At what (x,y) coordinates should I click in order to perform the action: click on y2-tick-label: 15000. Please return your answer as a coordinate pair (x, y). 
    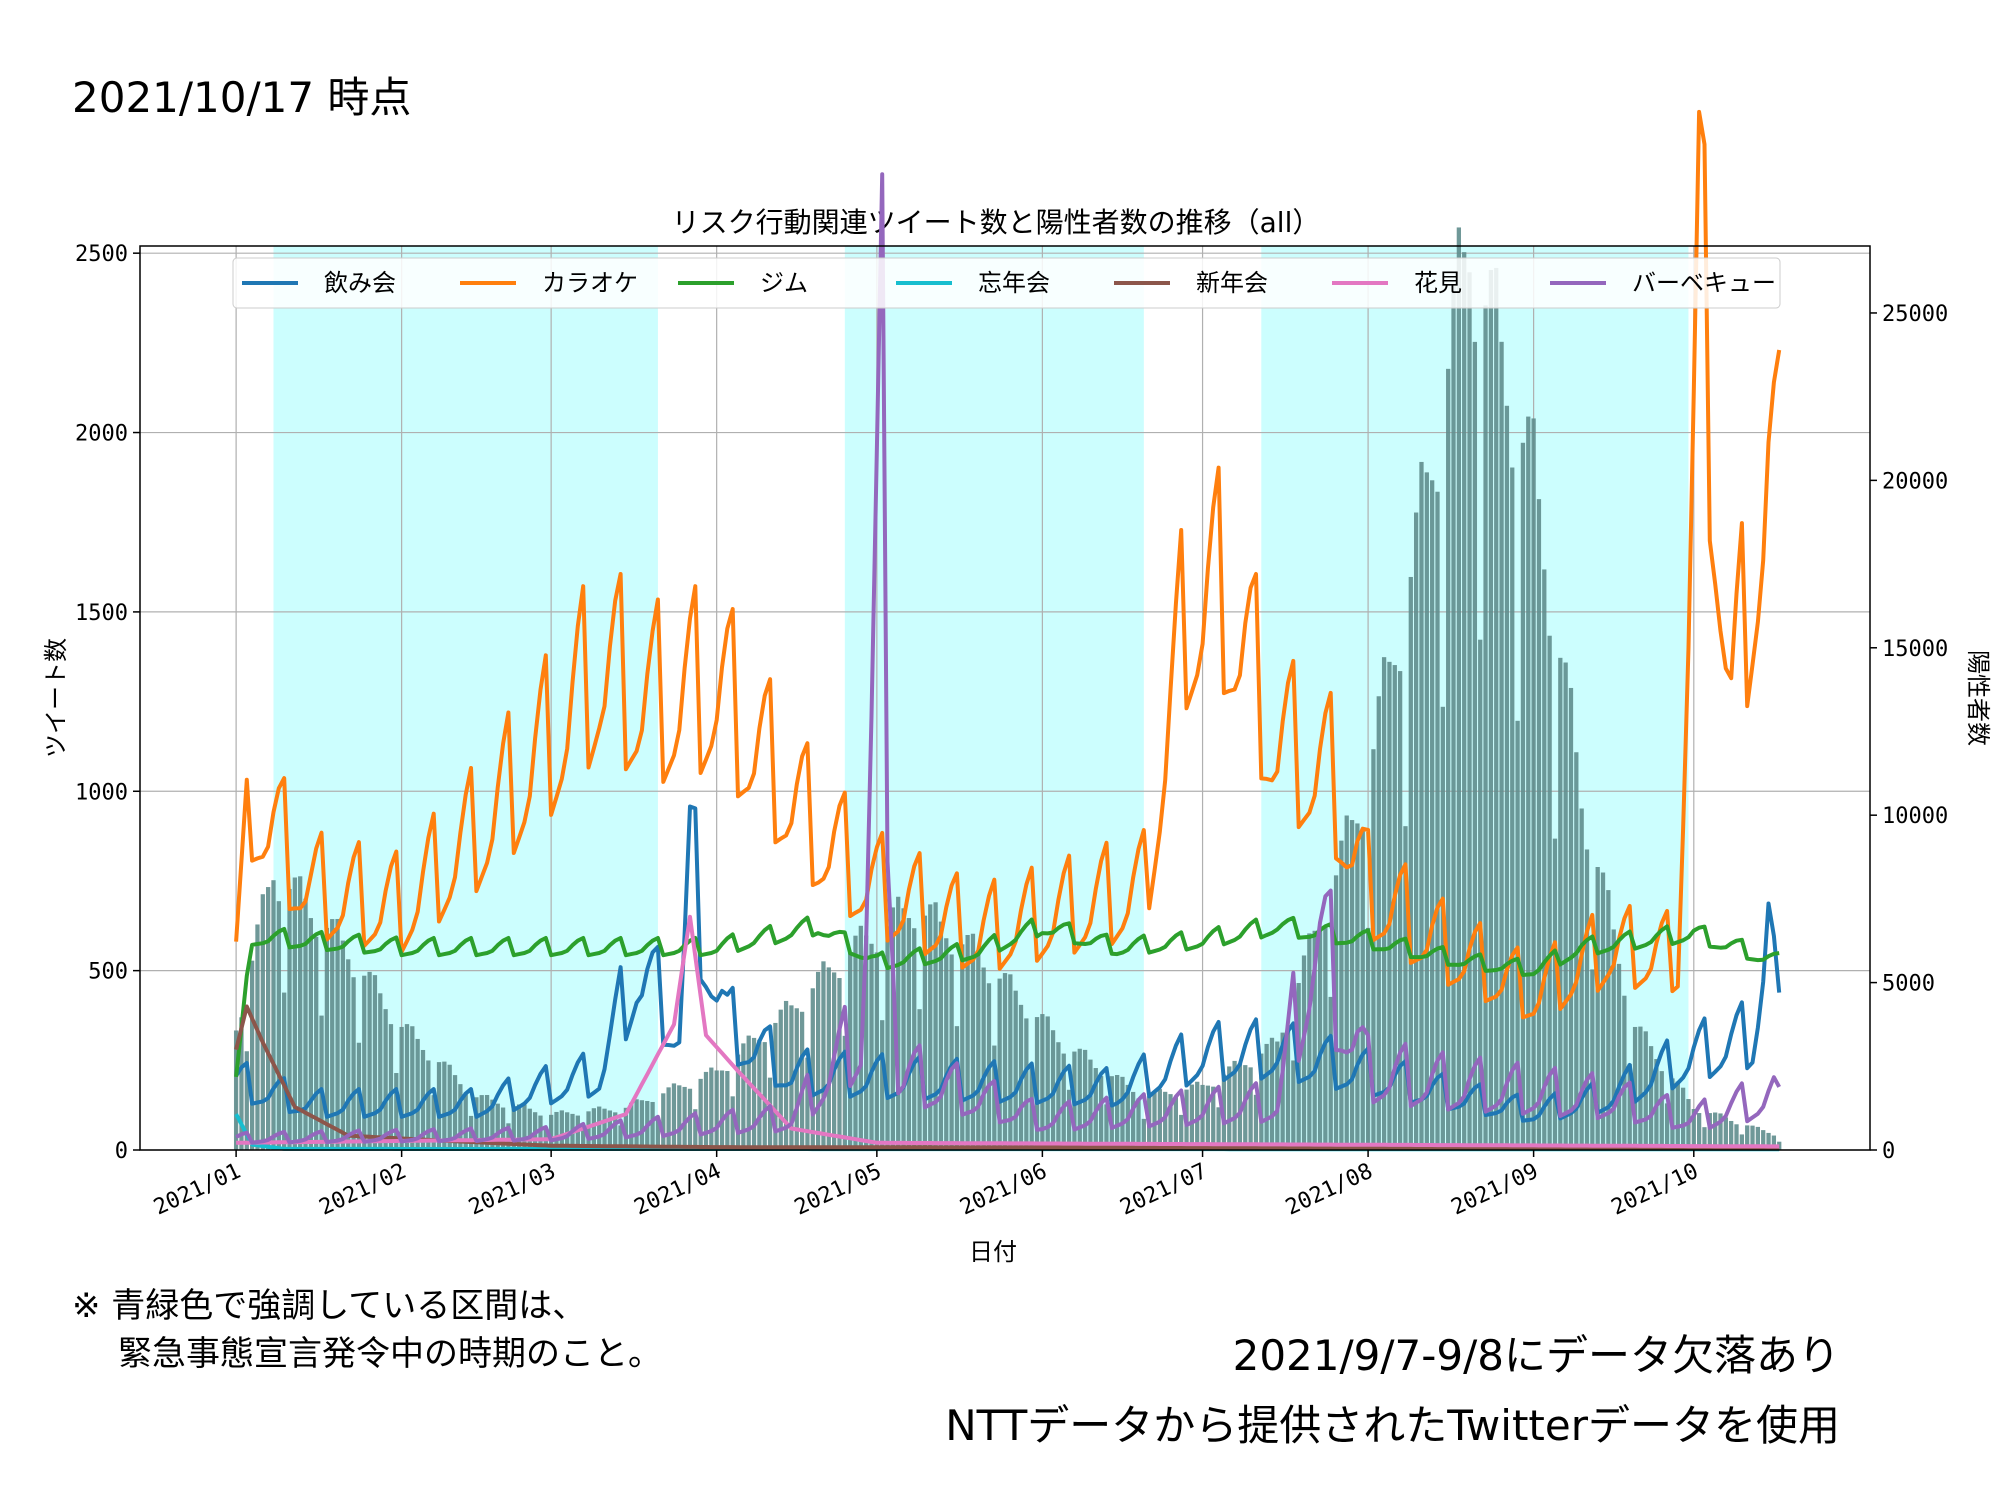
    Looking at the image, I should click on (1915, 649).